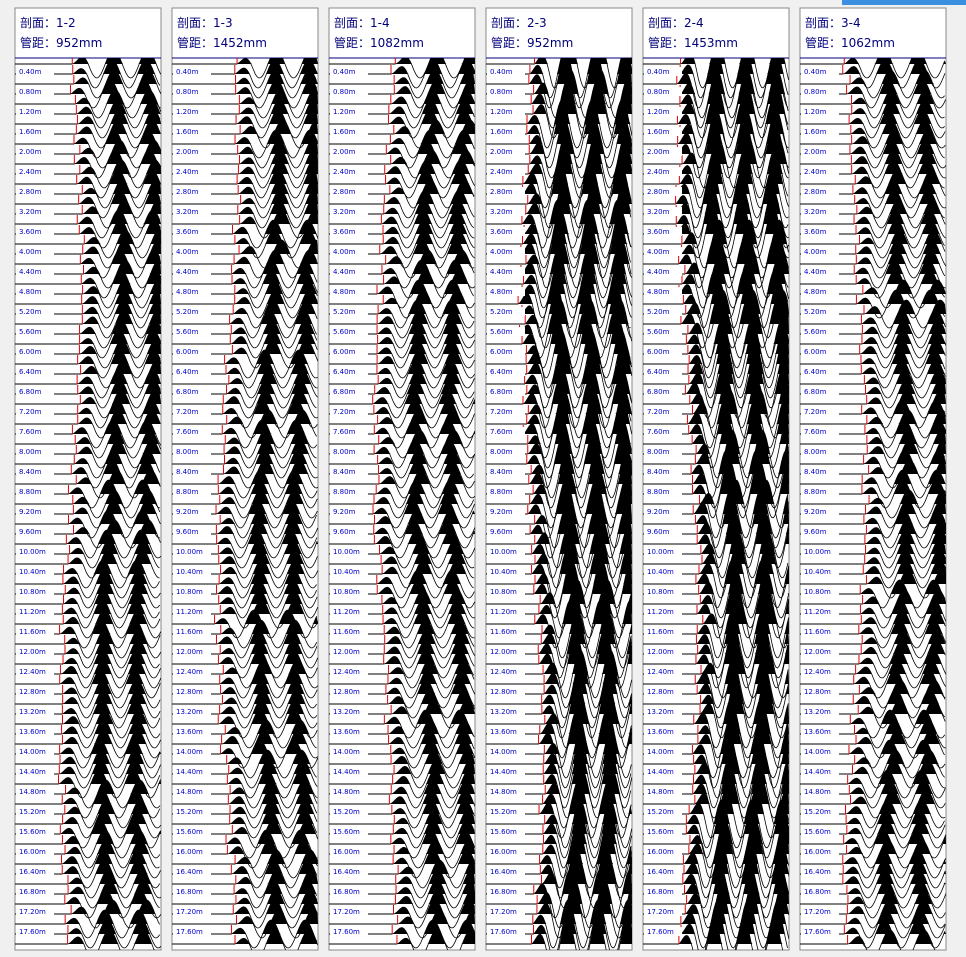 The height and width of the screenshot is (957, 966). I want to click on depth-label: 14.80m, so click(346, 792).